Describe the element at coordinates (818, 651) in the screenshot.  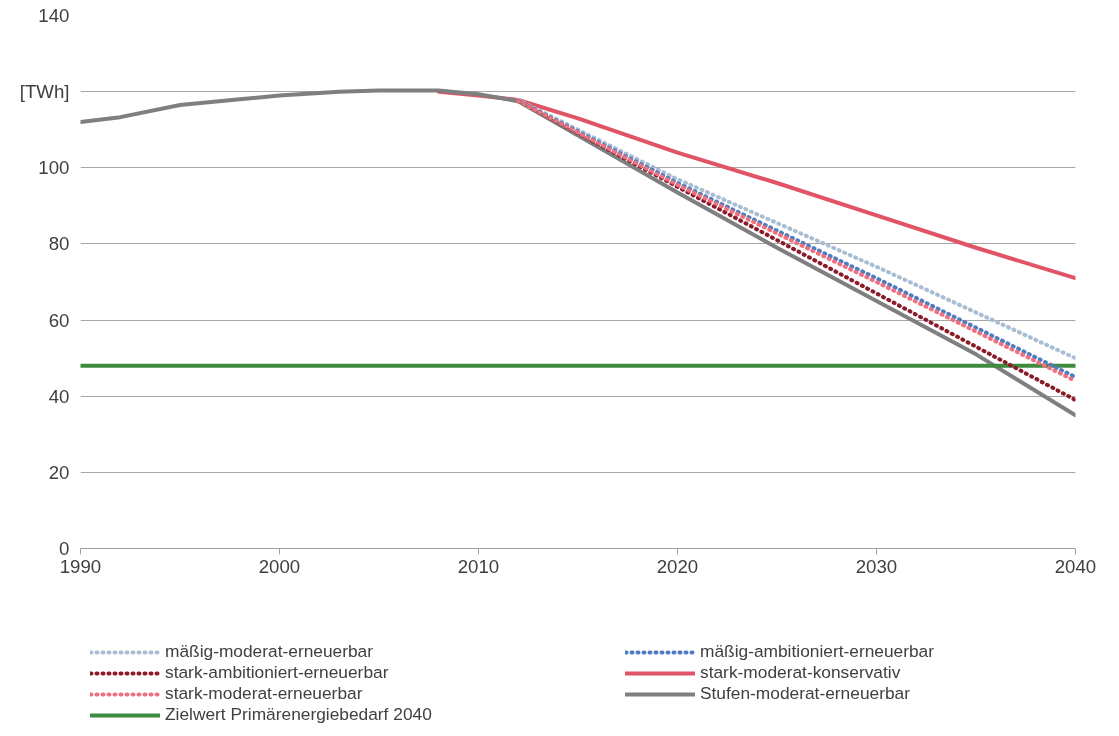
I see `legend-label: mäßig-ambitioniert-erneuerbar` at that location.